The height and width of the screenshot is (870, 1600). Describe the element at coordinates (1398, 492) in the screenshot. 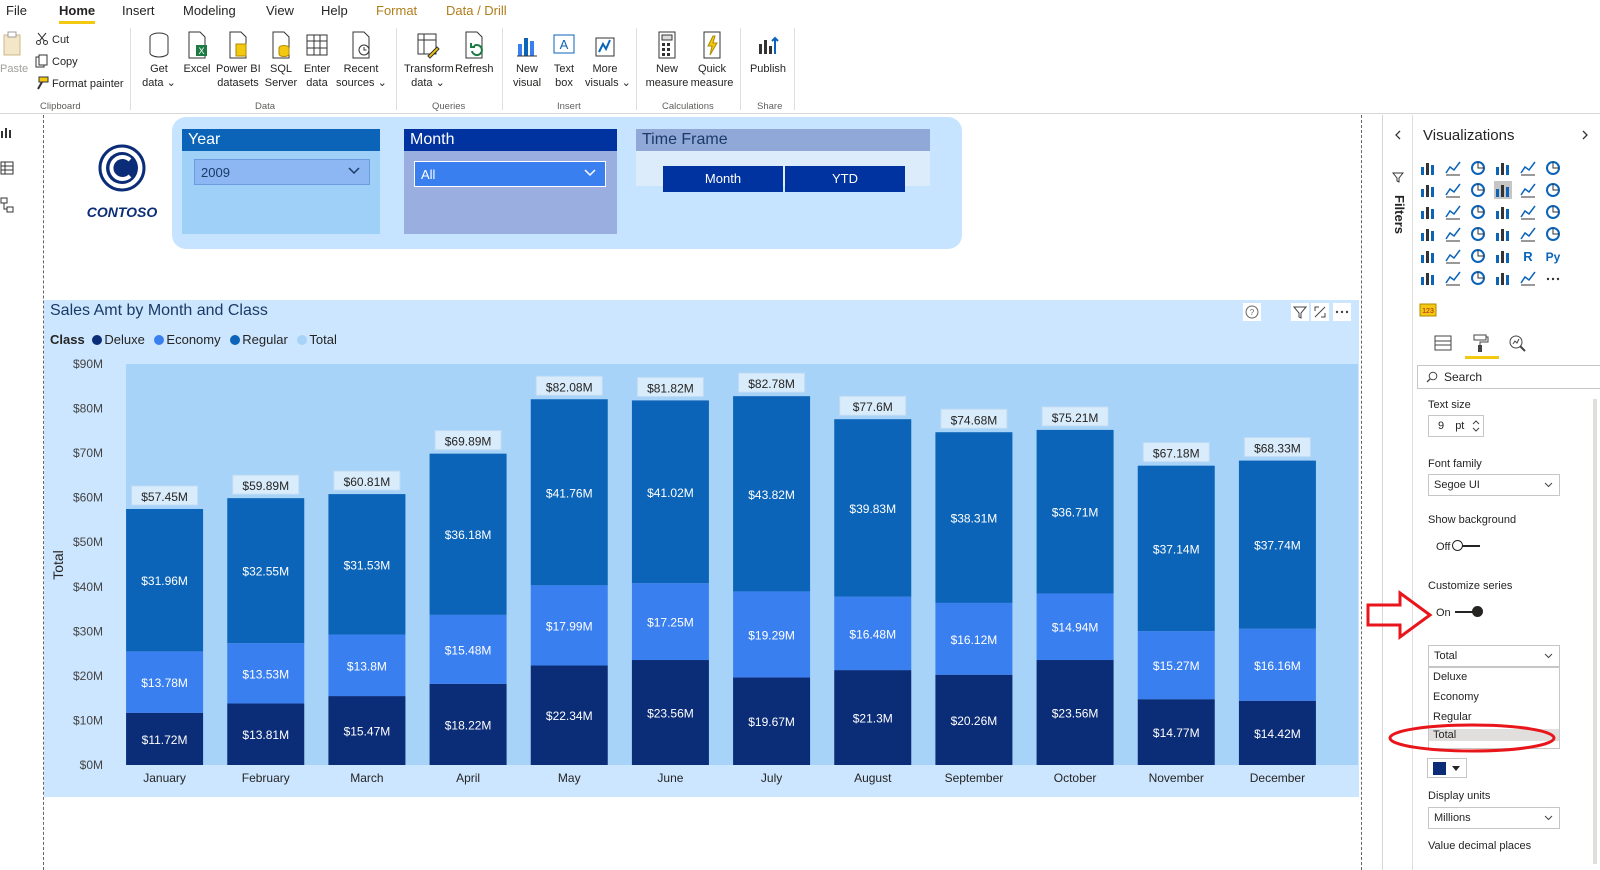

I see `filters-pane-collapsed: Filters` at that location.